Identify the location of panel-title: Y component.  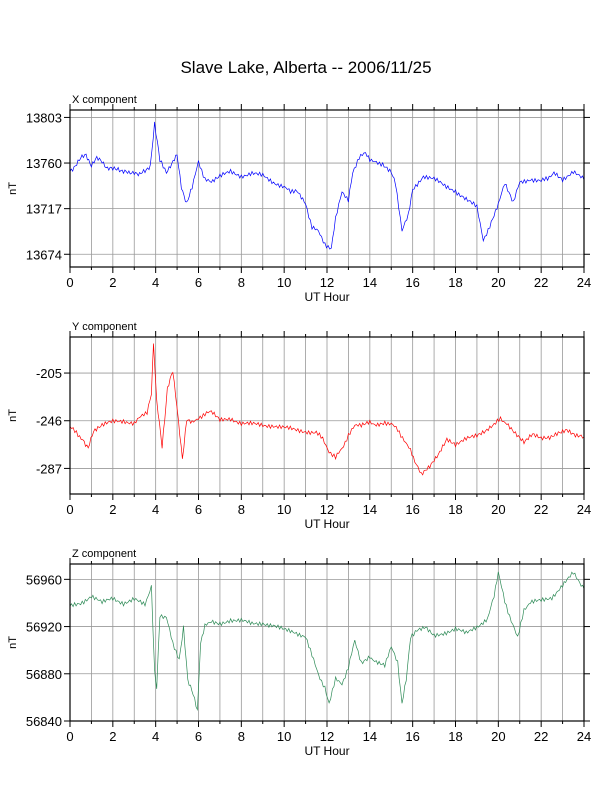
(104, 327).